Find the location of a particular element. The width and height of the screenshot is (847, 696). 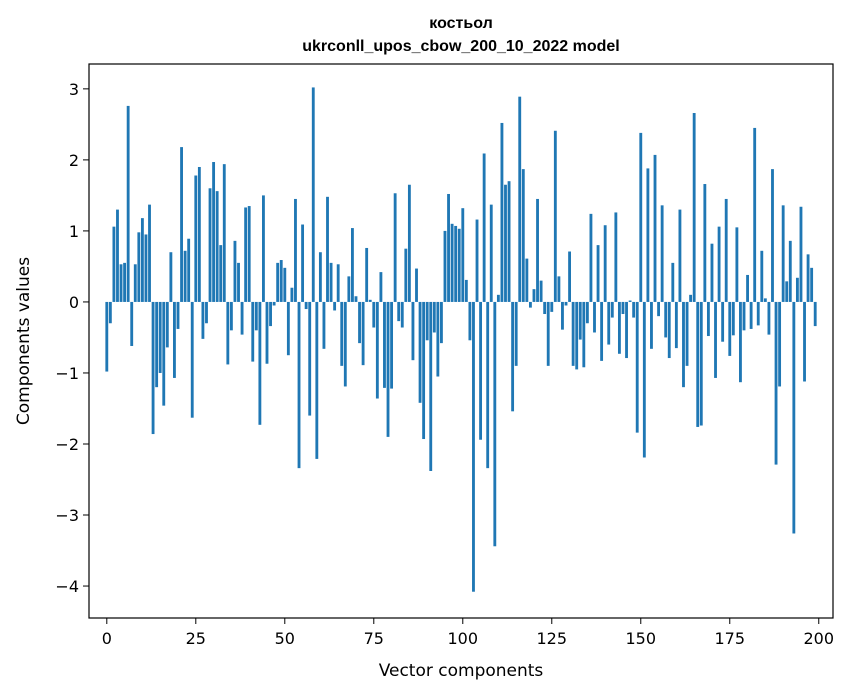

chart-subtitle: ukrconll_upos_cbow_200_10_2022 model is located at coordinates (460, 46).